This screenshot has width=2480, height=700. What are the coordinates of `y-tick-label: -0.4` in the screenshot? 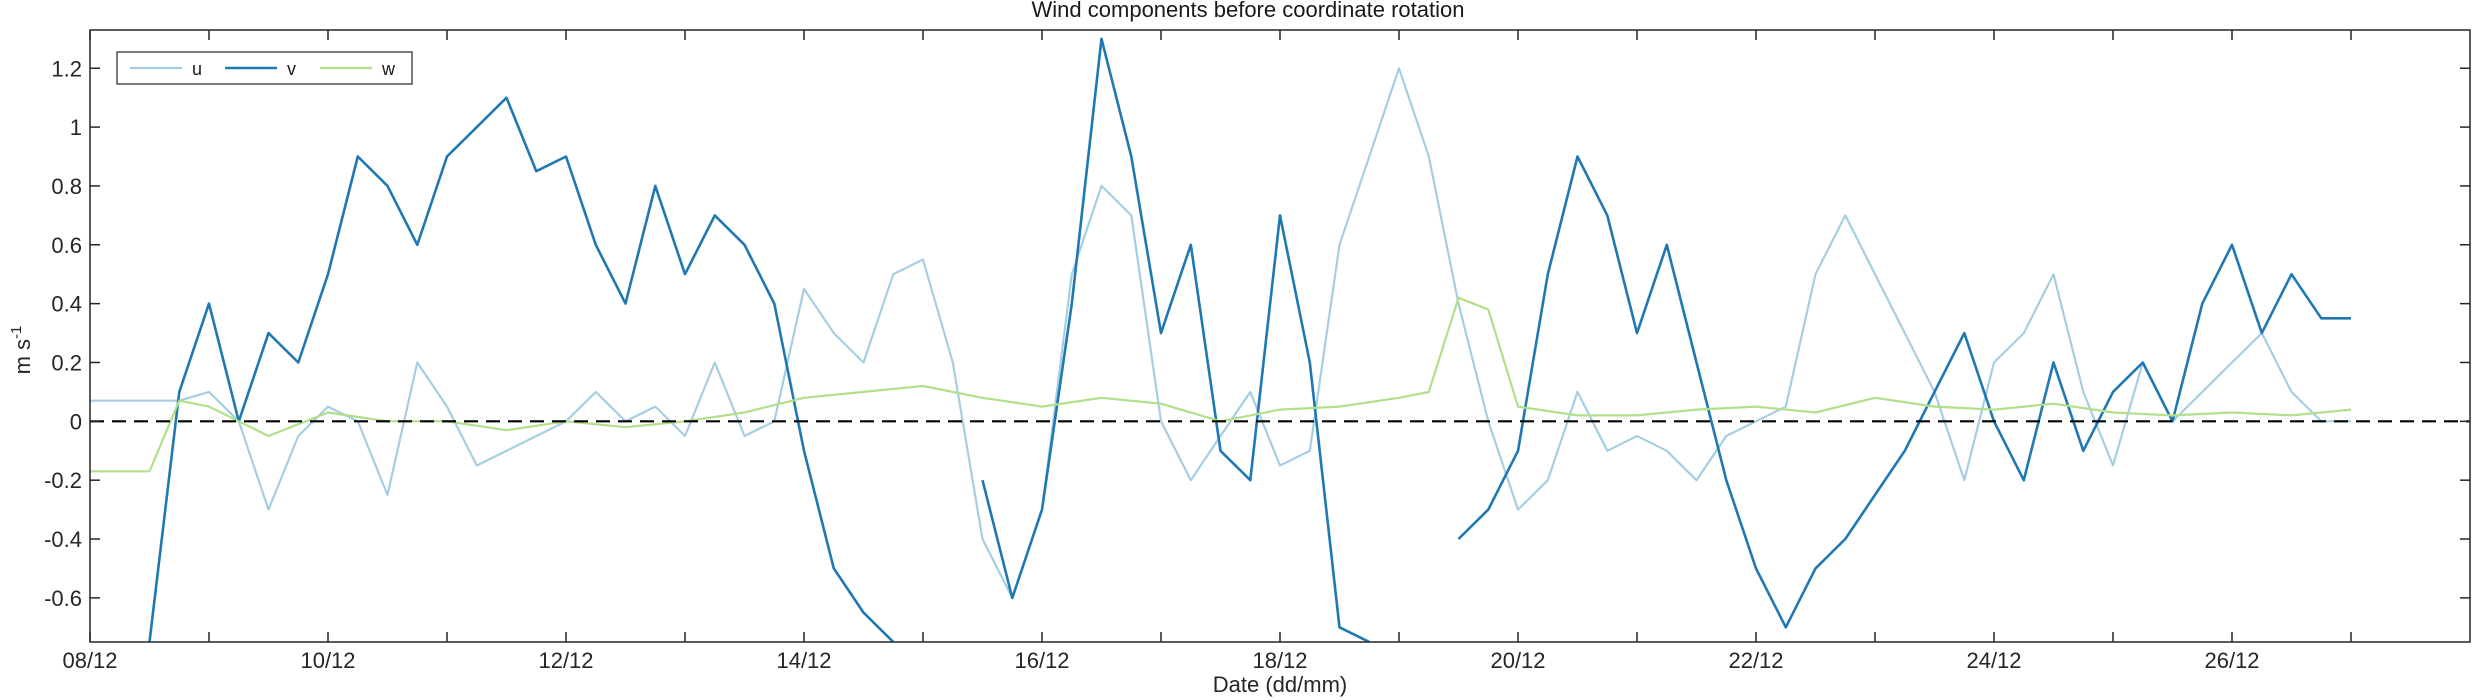 It's located at (63, 539).